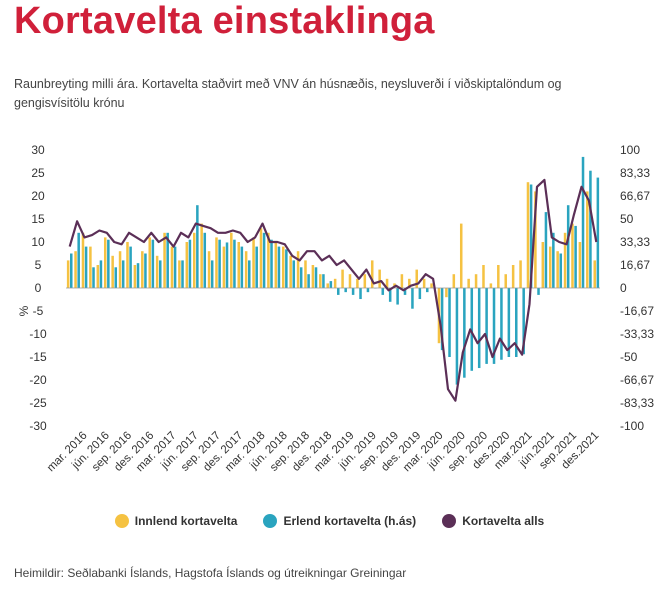  I want to click on right-axis-tick-label: -100, so click(632, 426).